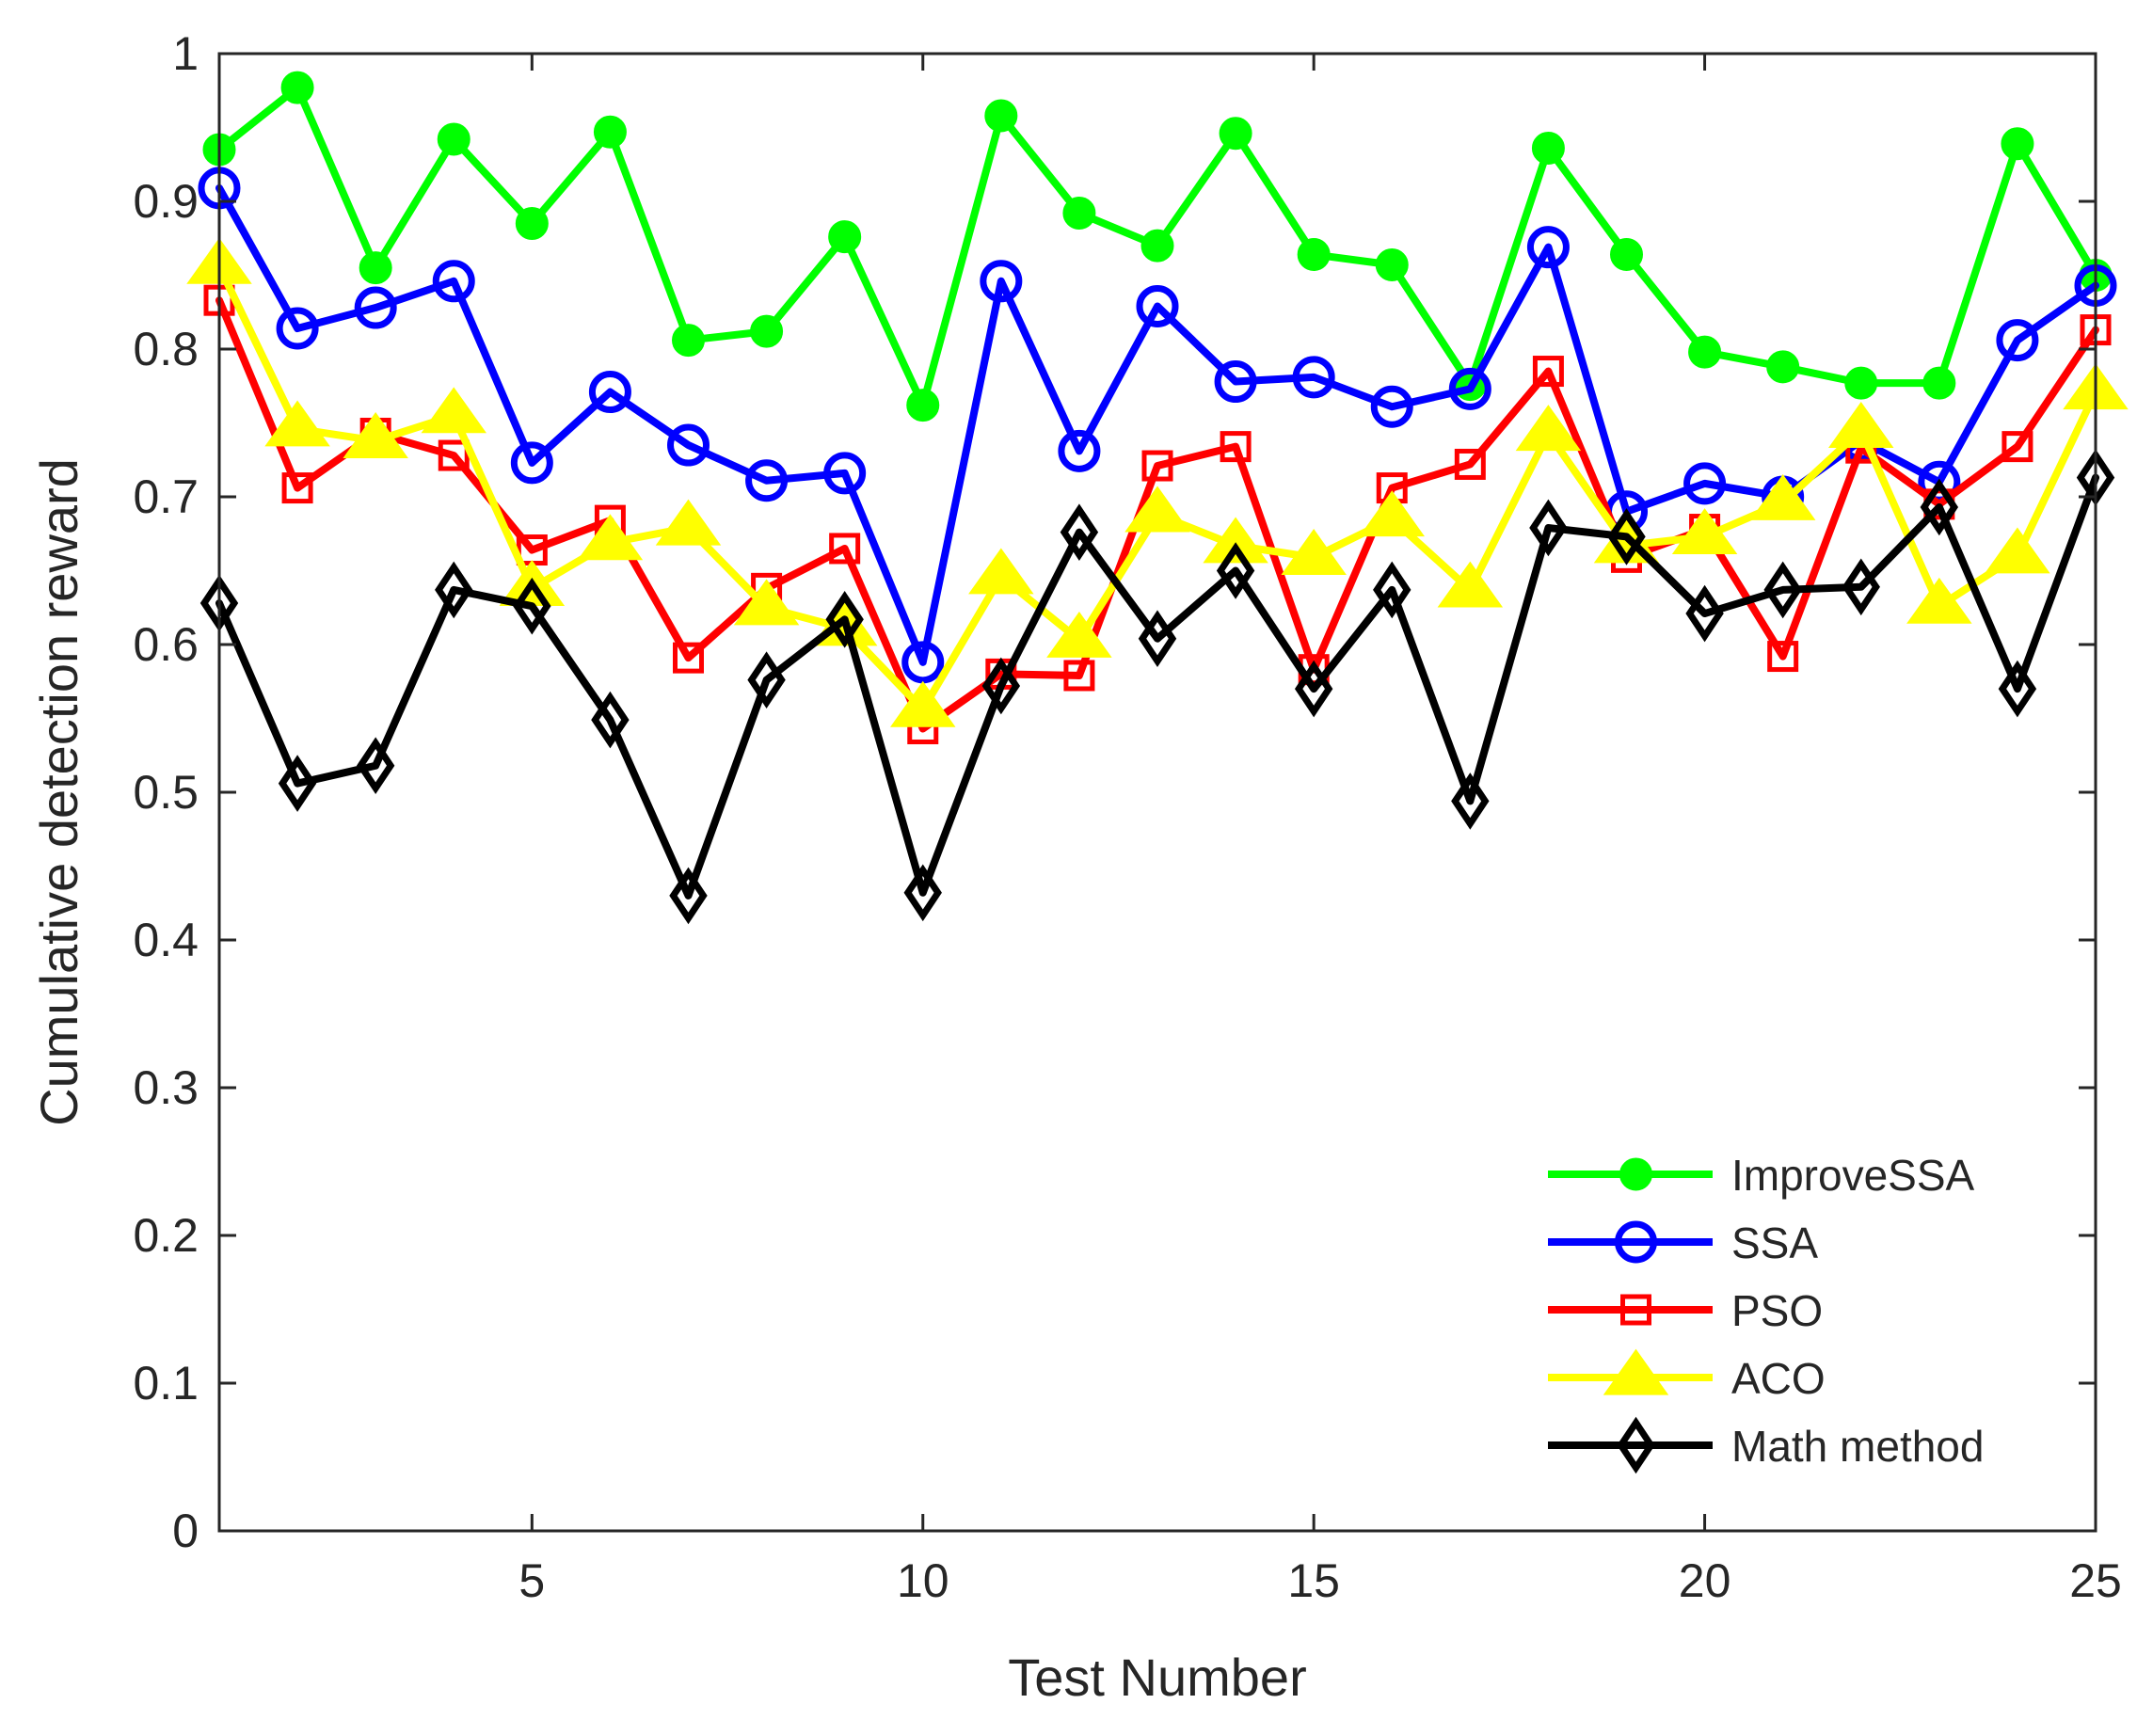 This screenshot has width=2153, height=1736. What do you see at coordinates (166, 496) in the screenshot?
I see `y-tick-label: 0.7` at bounding box center [166, 496].